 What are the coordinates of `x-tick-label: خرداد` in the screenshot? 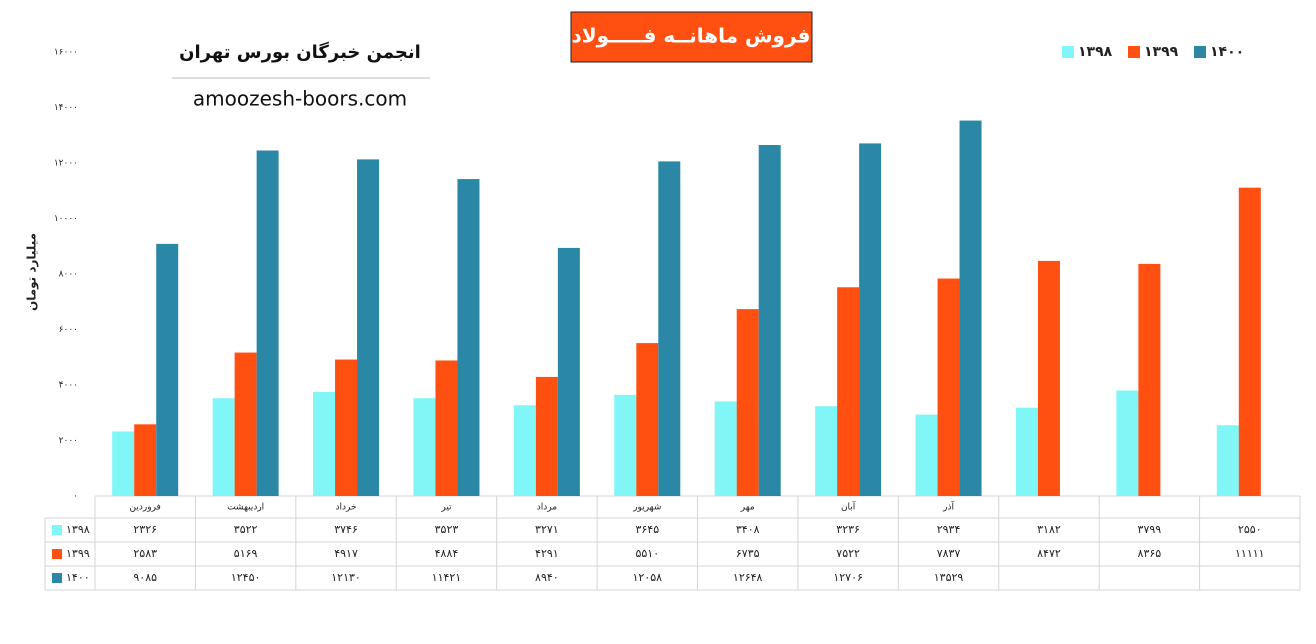 It's located at (346, 508).